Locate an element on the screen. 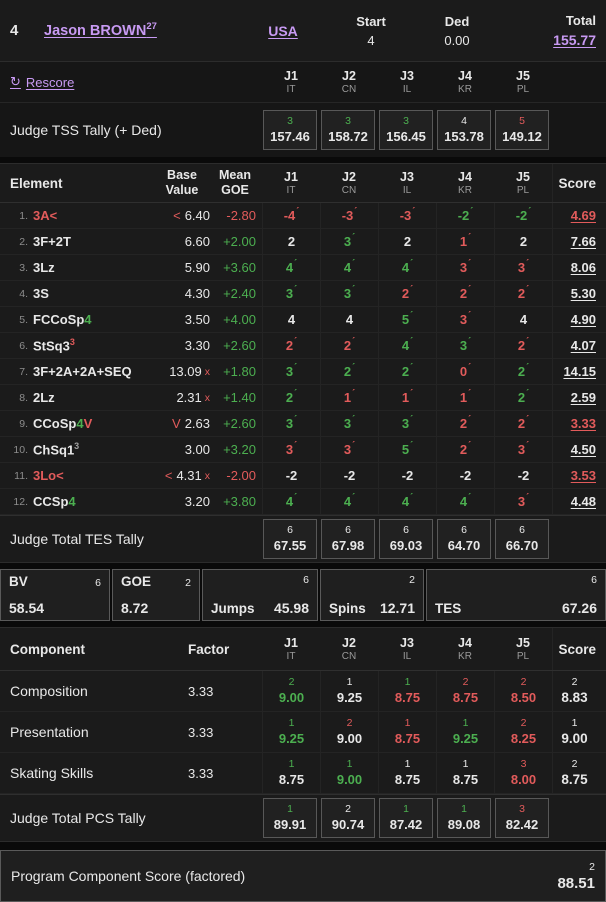 The image size is (606, 902). skater-name-link: Jason BROWN27 is located at coordinates (100, 30).